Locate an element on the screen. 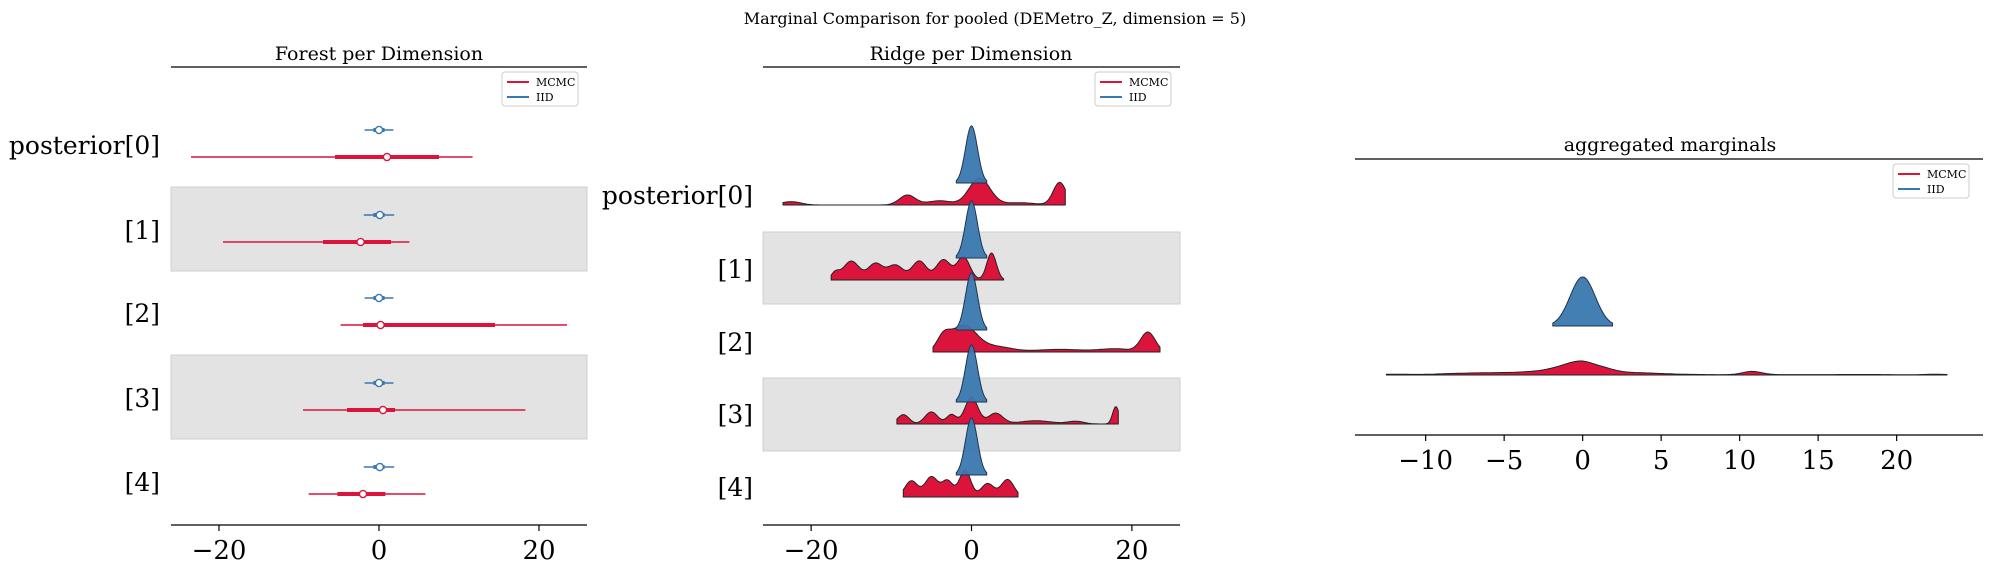 The image size is (1990, 573). ridge-row-label: [3] is located at coordinates (735, 414).